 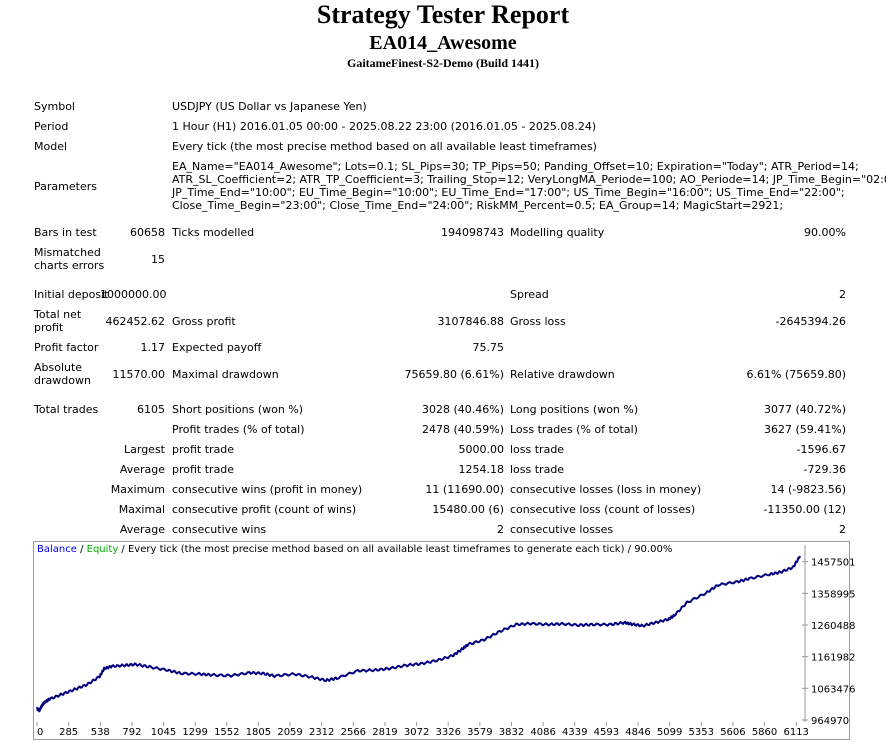 What do you see at coordinates (139, 374) in the screenshot?
I see `absolute-drawdown-value: 11570.00` at bounding box center [139, 374].